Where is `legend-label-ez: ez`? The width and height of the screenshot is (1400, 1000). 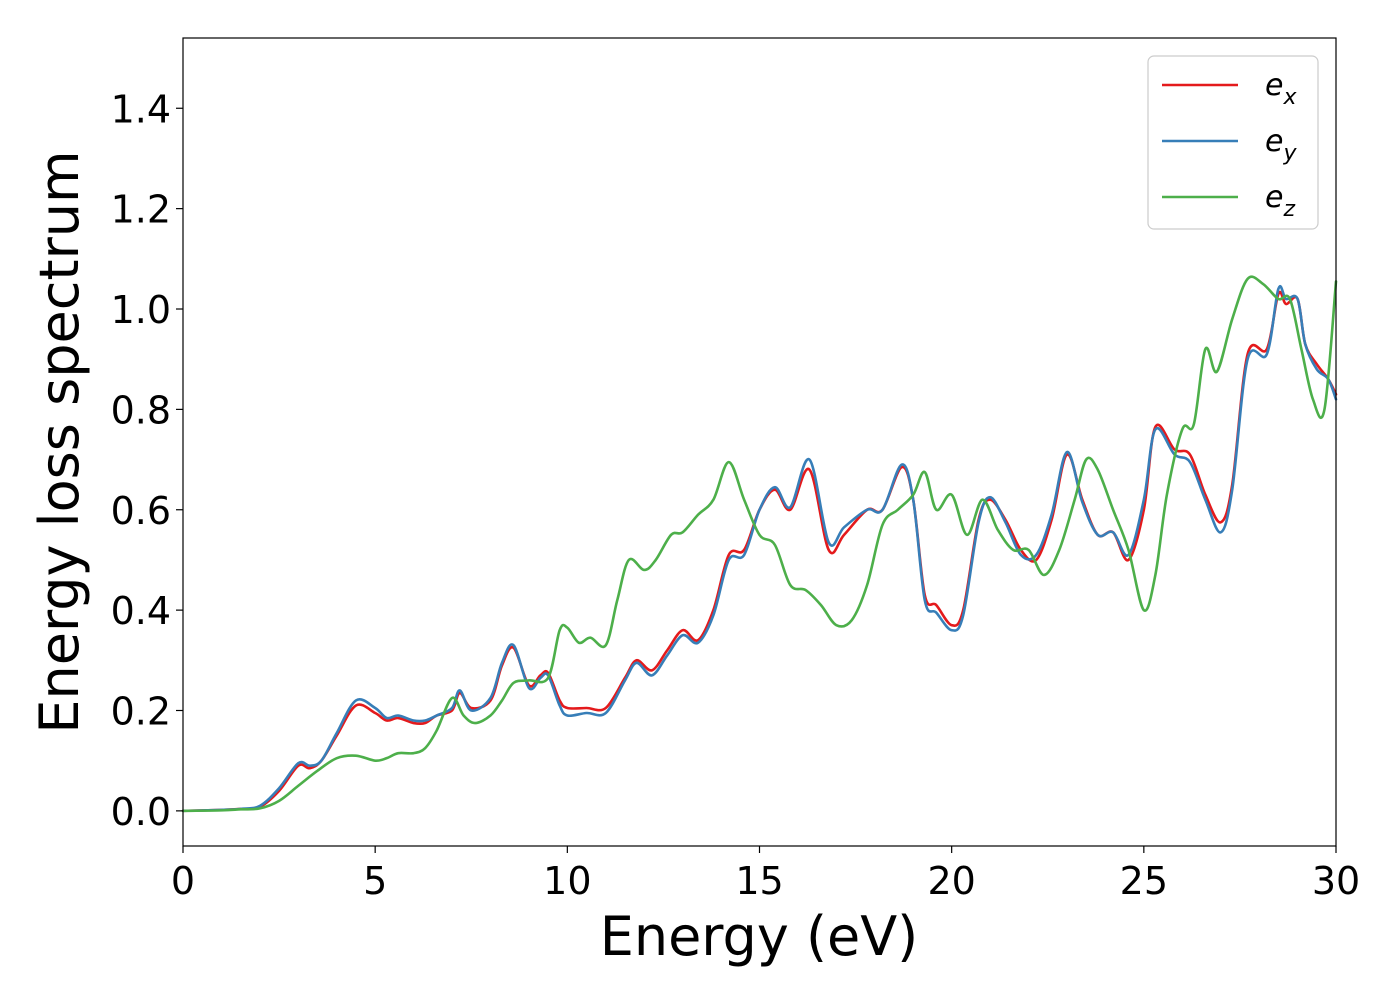
legend-label-ez: ez is located at coordinates (1280, 201).